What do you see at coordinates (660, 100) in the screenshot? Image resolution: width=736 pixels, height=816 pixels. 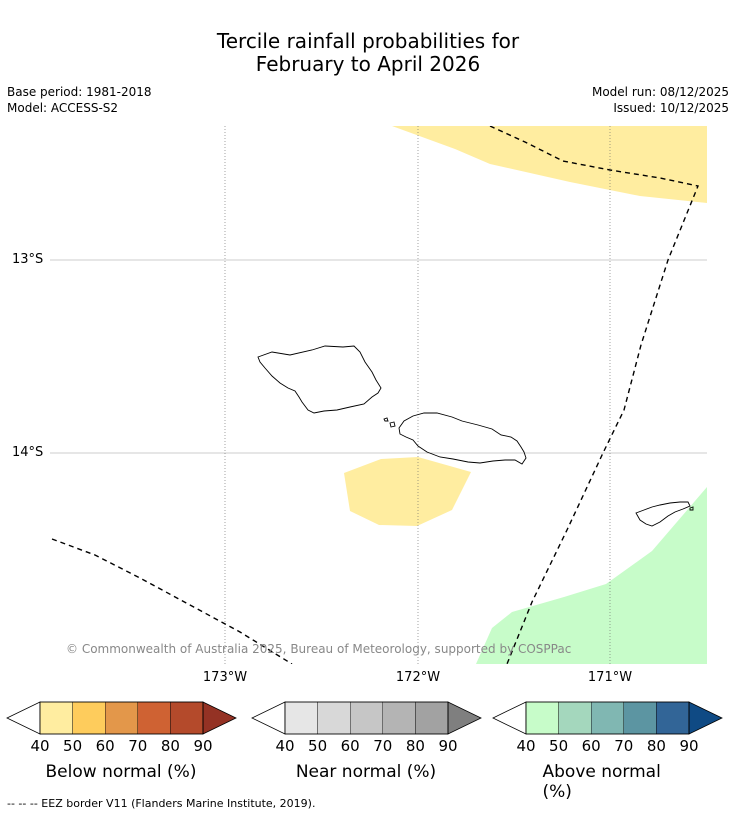 I see `meta-right: Model run: 08/12/2025 Issued: 10/12/2025` at bounding box center [660, 100].